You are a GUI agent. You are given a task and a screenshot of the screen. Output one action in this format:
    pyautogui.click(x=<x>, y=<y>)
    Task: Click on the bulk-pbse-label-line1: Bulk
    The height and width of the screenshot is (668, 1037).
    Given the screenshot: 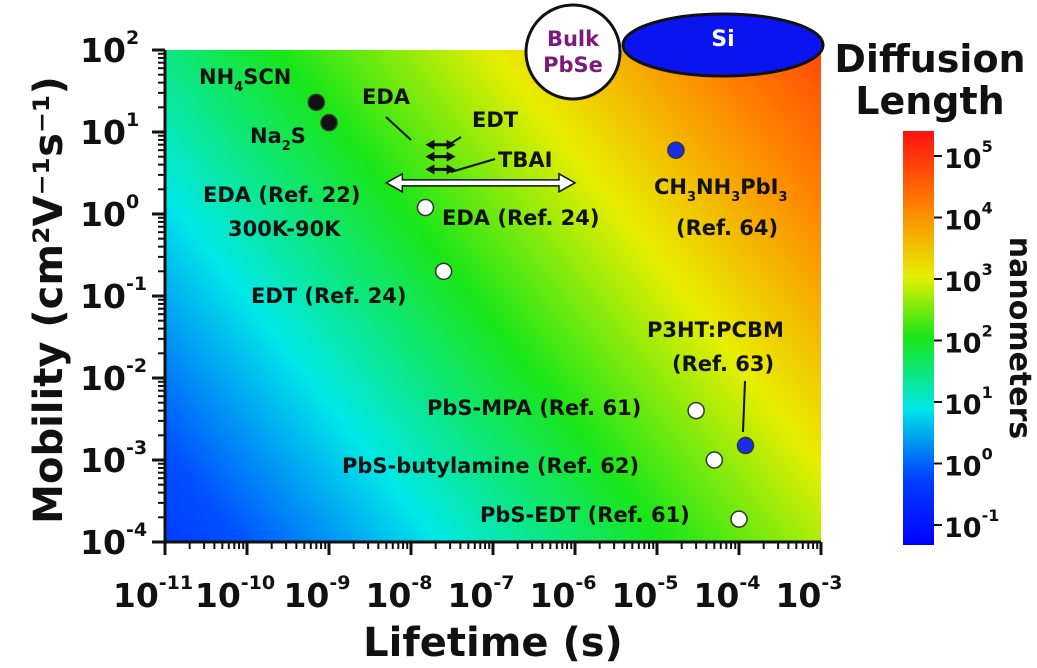 What is the action you would take?
    pyautogui.click(x=573, y=39)
    